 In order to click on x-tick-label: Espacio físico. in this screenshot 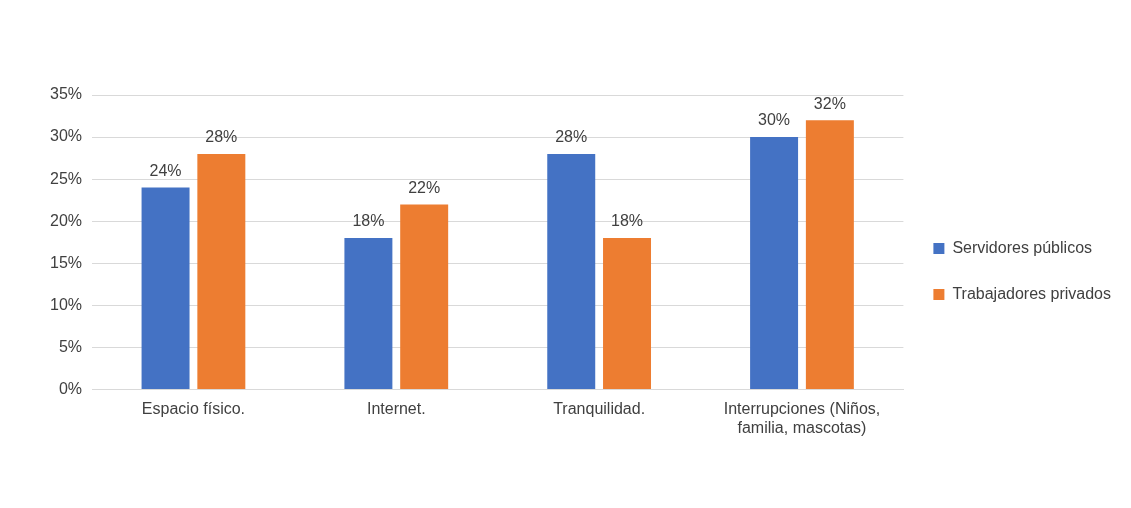, I will do `click(193, 408)`.